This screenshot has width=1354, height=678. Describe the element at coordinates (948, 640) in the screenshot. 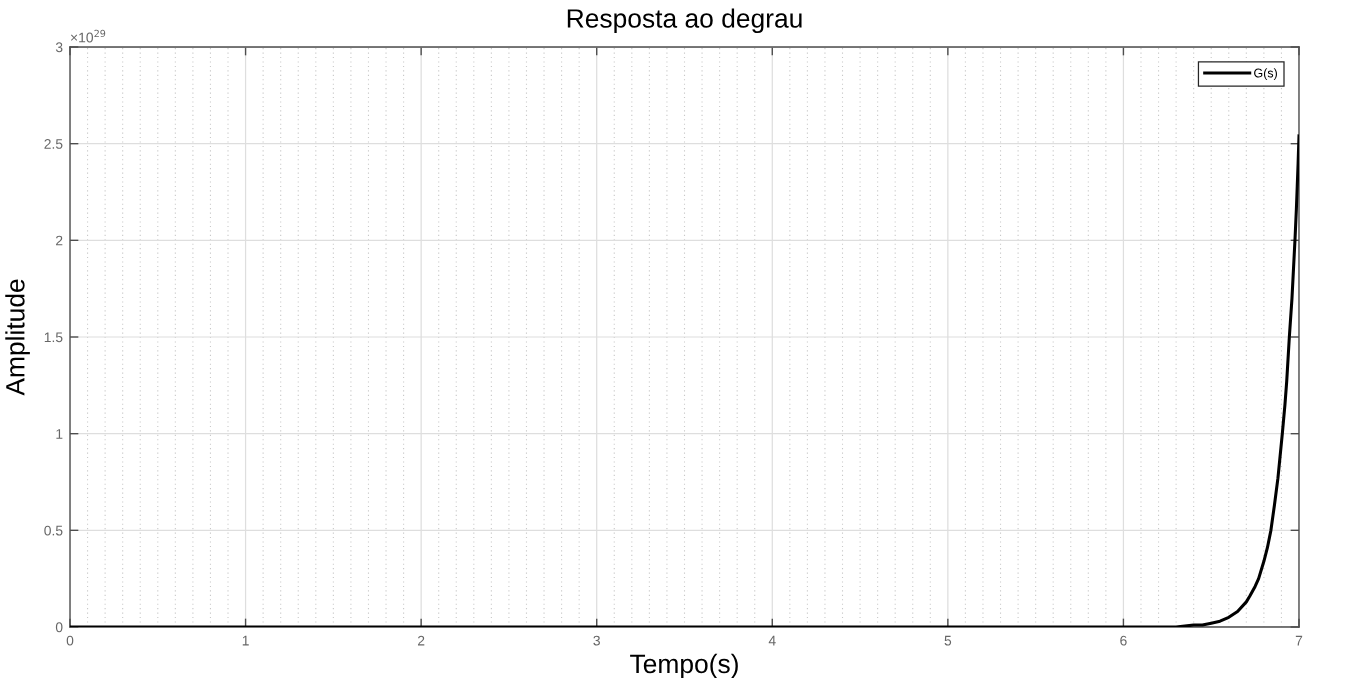

I see `x-tick-label: 5` at that location.